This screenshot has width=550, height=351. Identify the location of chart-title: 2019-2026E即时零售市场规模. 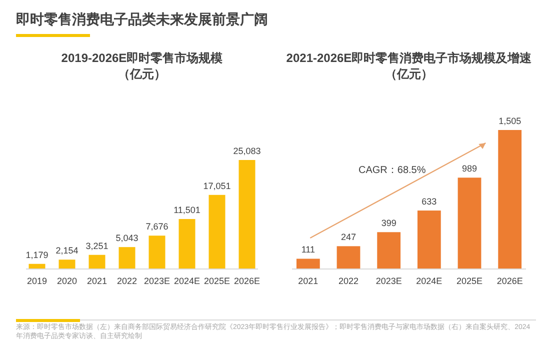
(142, 58).